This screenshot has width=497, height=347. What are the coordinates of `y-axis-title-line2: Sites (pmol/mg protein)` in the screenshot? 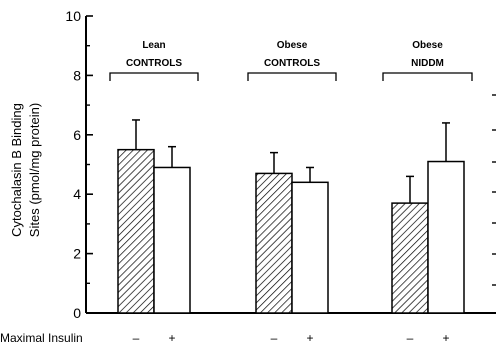 It's located at (34, 170).